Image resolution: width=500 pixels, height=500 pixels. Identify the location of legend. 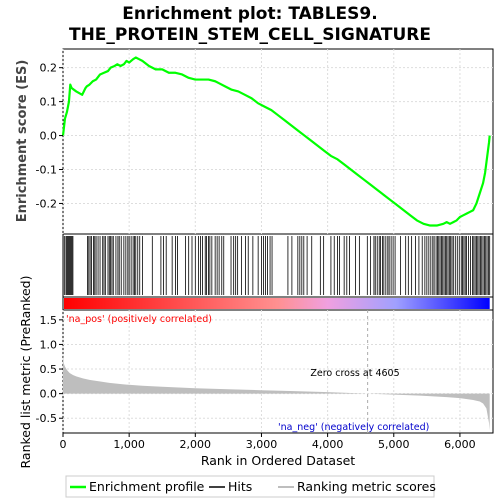
(250, 486).